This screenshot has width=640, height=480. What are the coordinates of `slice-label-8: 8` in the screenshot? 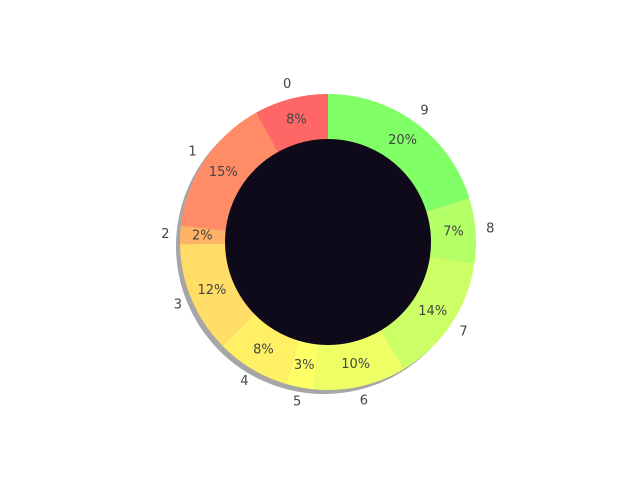 It's located at (490, 229).